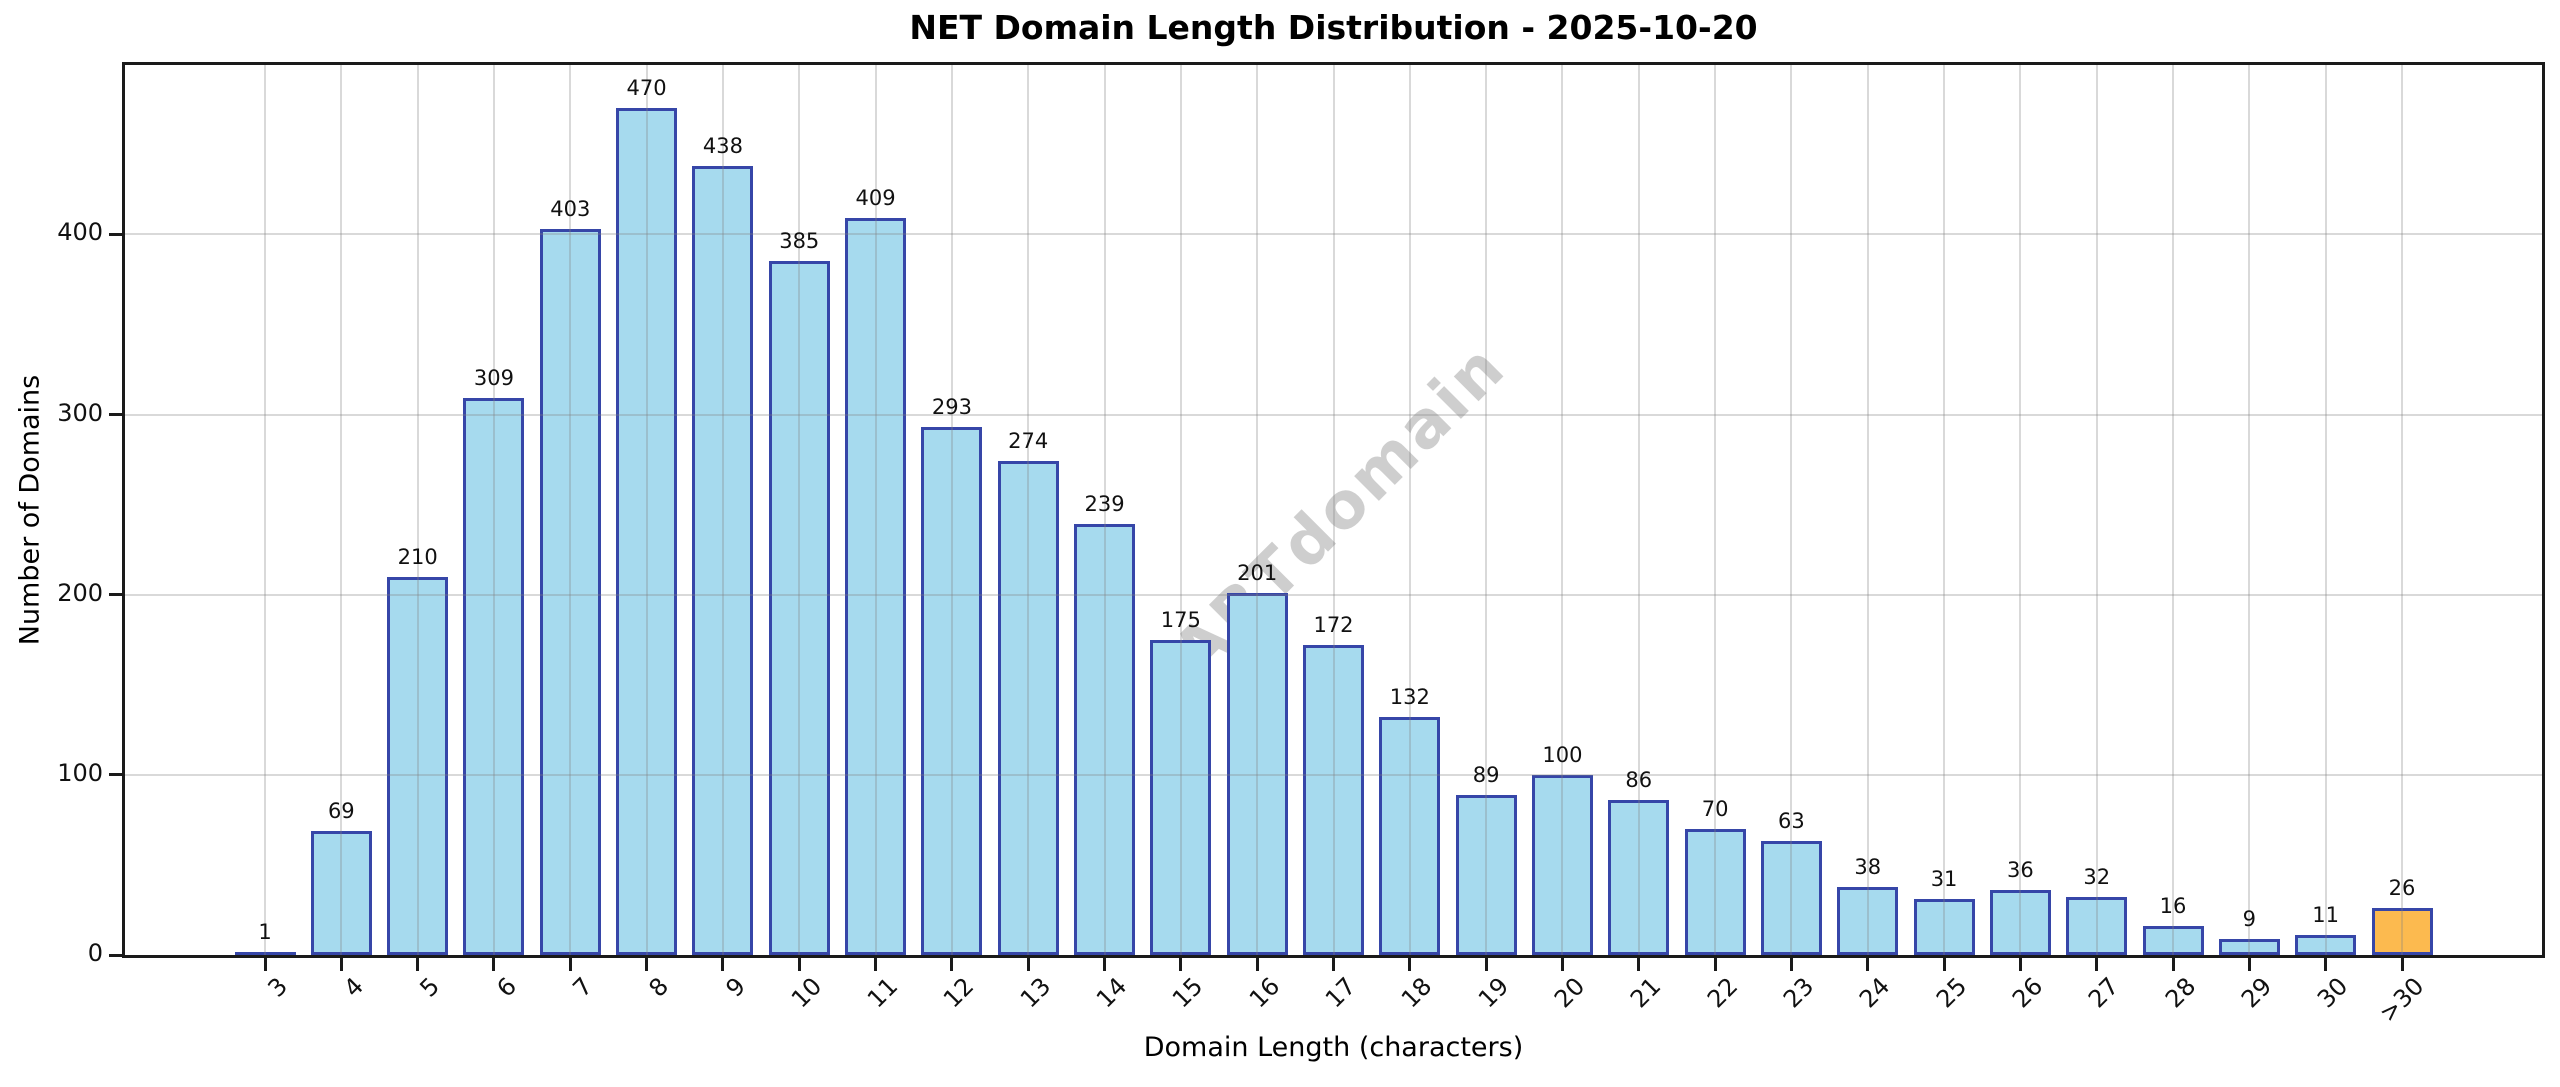 The width and height of the screenshot is (2560, 1087). What do you see at coordinates (1264, 993) in the screenshot?
I see `x-tick-label: 16` at bounding box center [1264, 993].